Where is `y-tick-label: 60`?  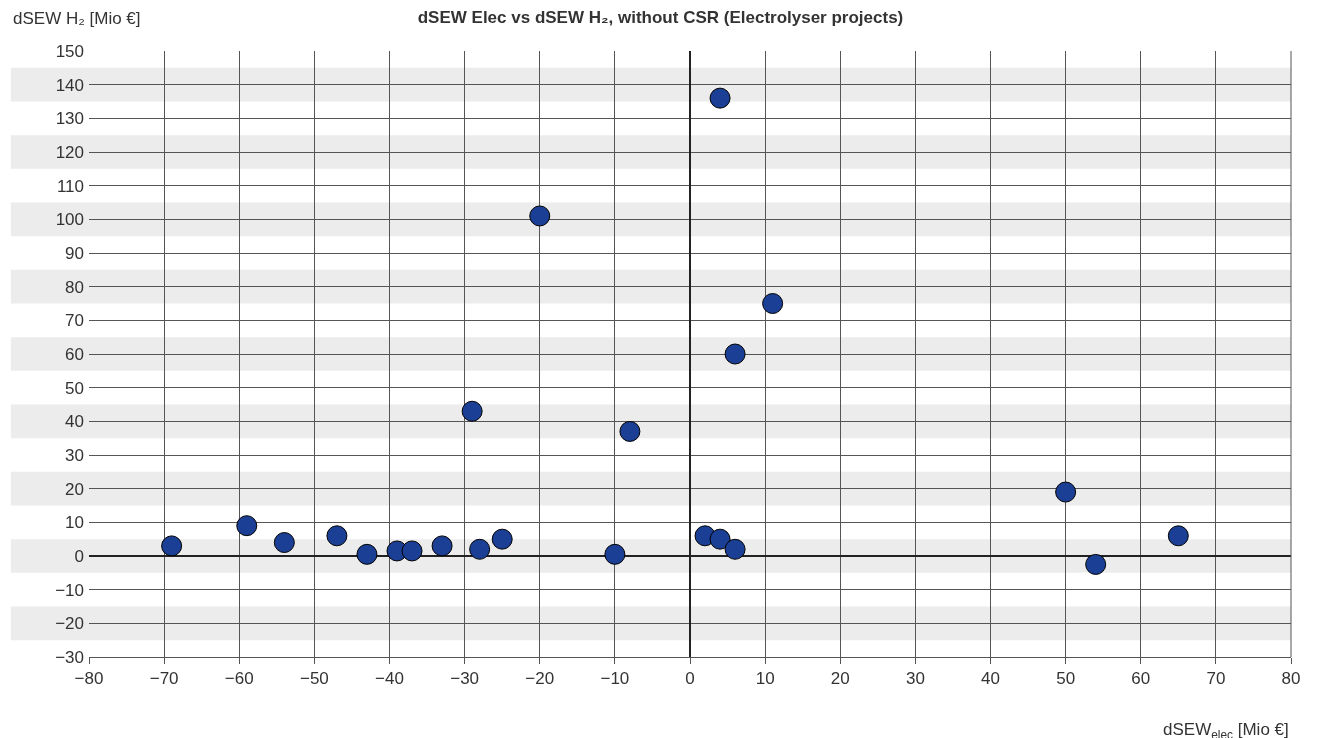
y-tick-label: 60 is located at coordinates (74, 354).